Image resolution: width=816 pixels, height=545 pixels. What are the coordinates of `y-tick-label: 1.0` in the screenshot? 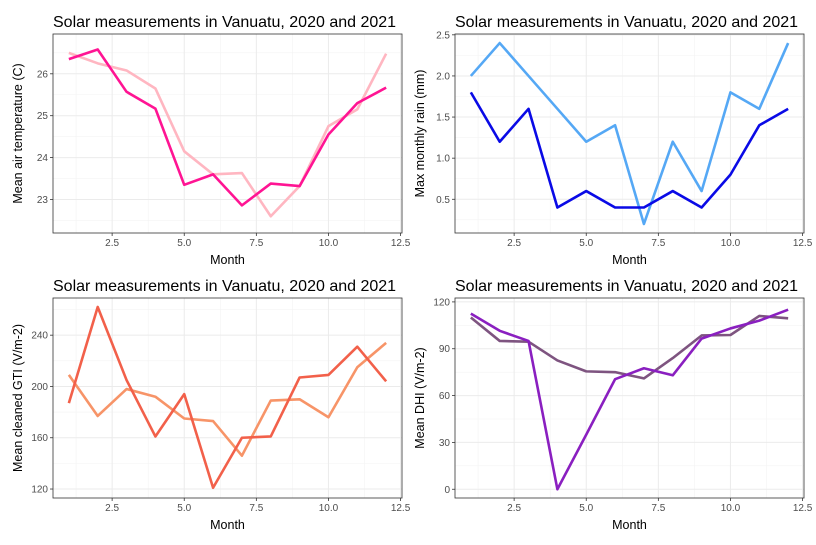 It's located at (443, 159).